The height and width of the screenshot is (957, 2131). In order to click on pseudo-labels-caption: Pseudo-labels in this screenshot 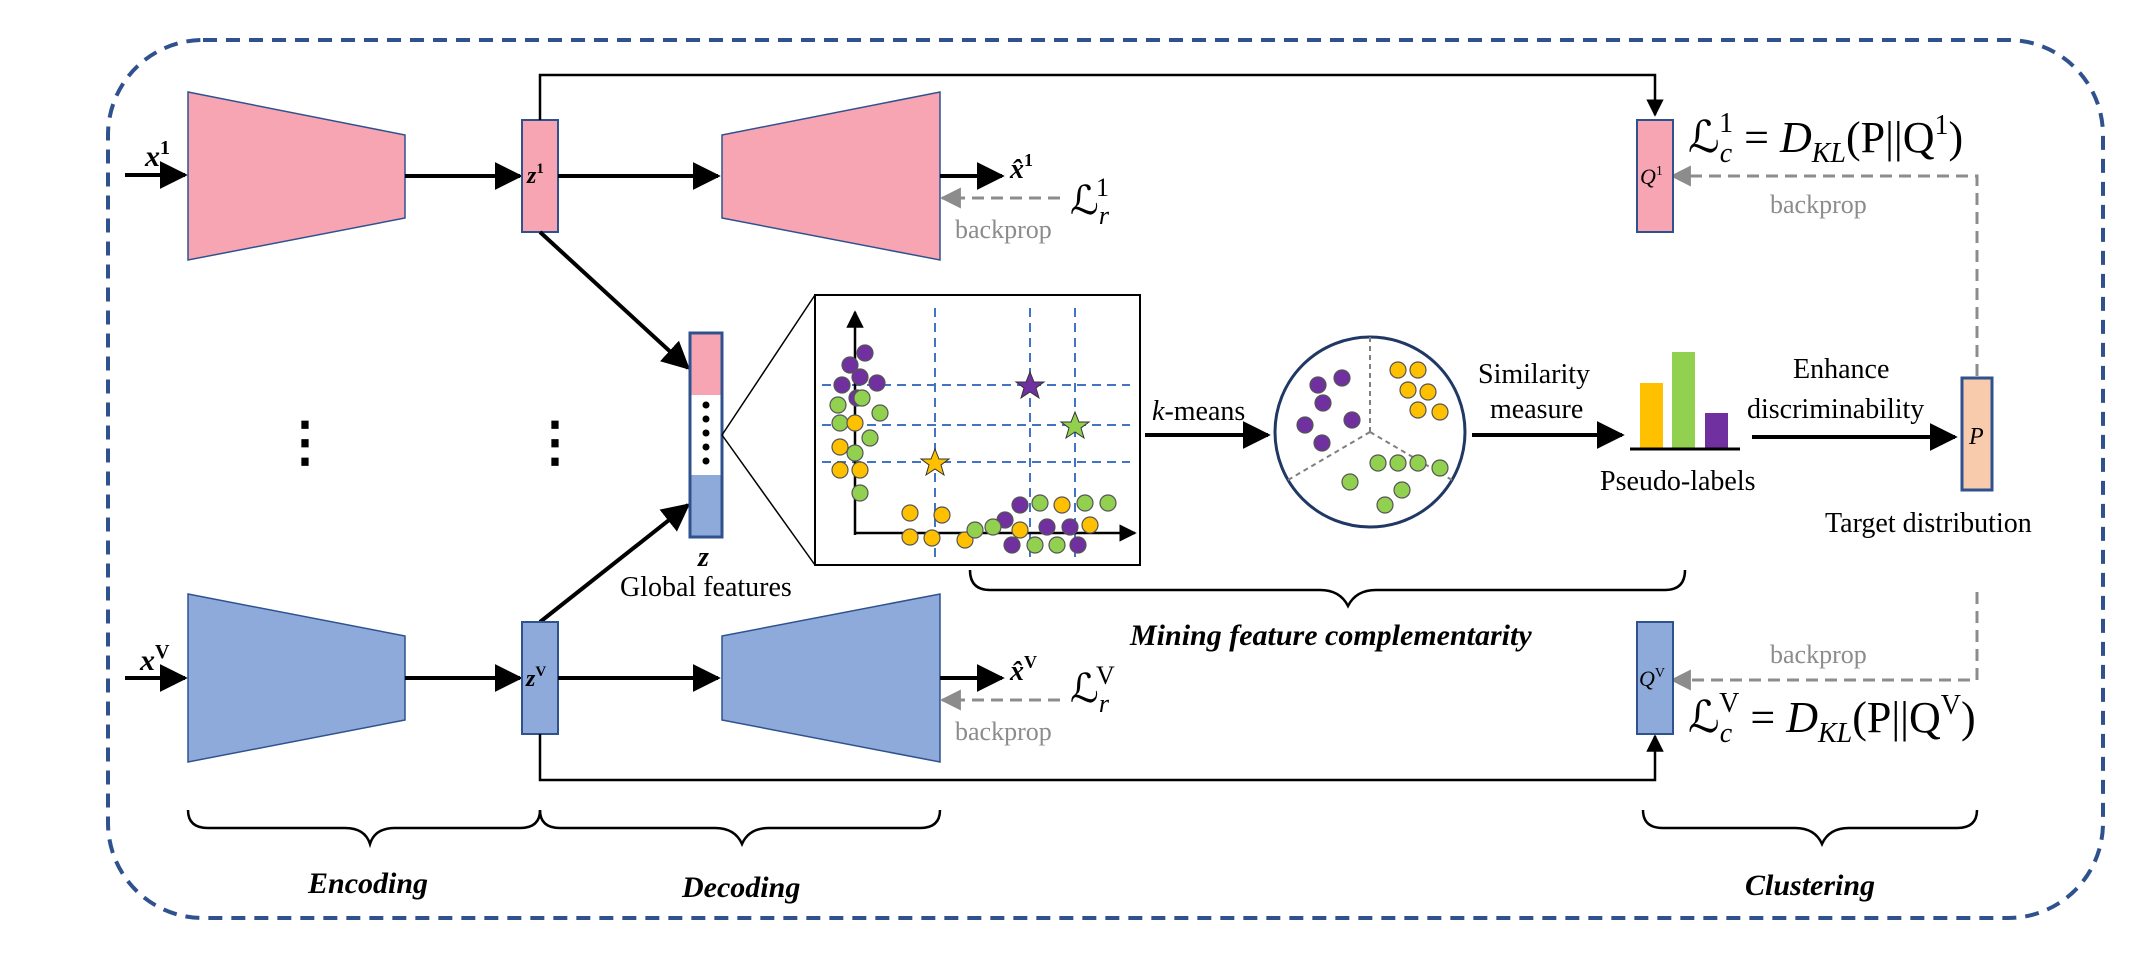, I will do `click(1678, 481)`.